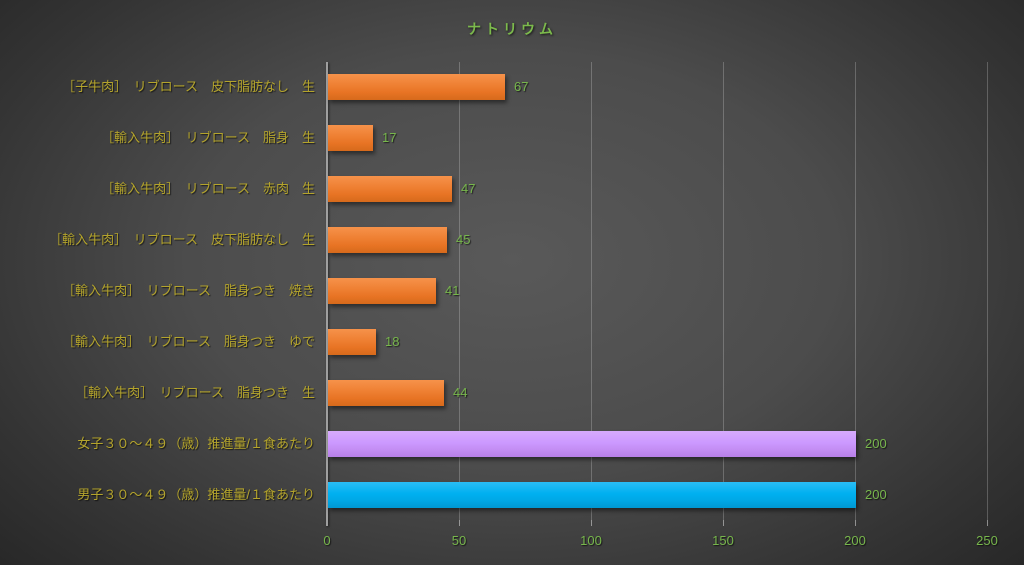 This screenshot has height=565, width=1024. Describe the element at coordinates (327, 540) in the screenshot. I see `x-axis-tick-label: 0` at that location.